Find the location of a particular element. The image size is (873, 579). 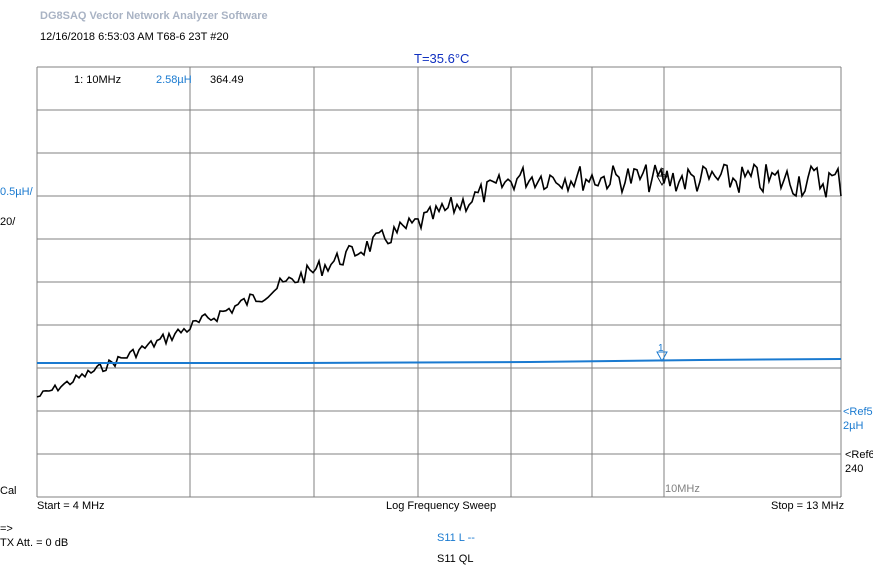

marker-frequency-label: 10MHz is located at coordinates (682, 489).